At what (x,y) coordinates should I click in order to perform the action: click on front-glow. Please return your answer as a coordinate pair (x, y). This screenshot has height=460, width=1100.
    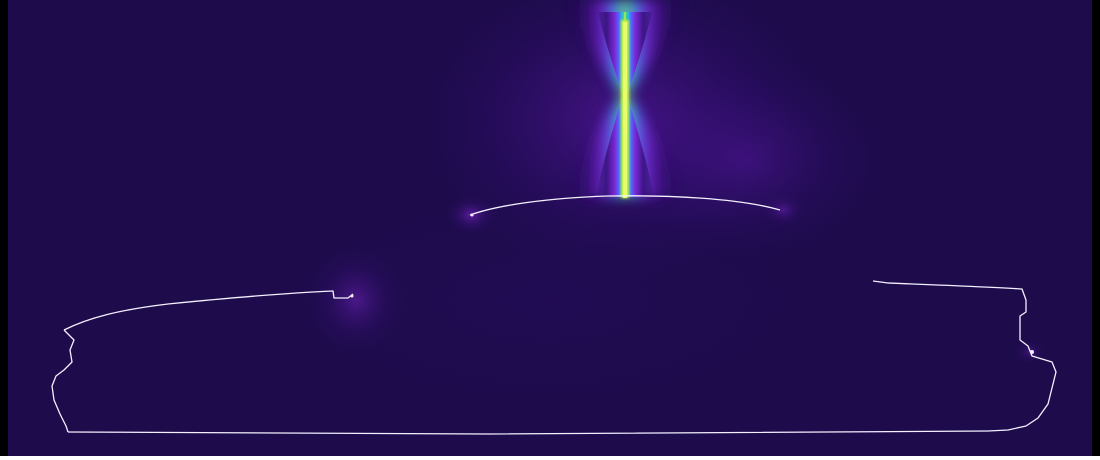
    Looking at the image, I should click on (356, 300).